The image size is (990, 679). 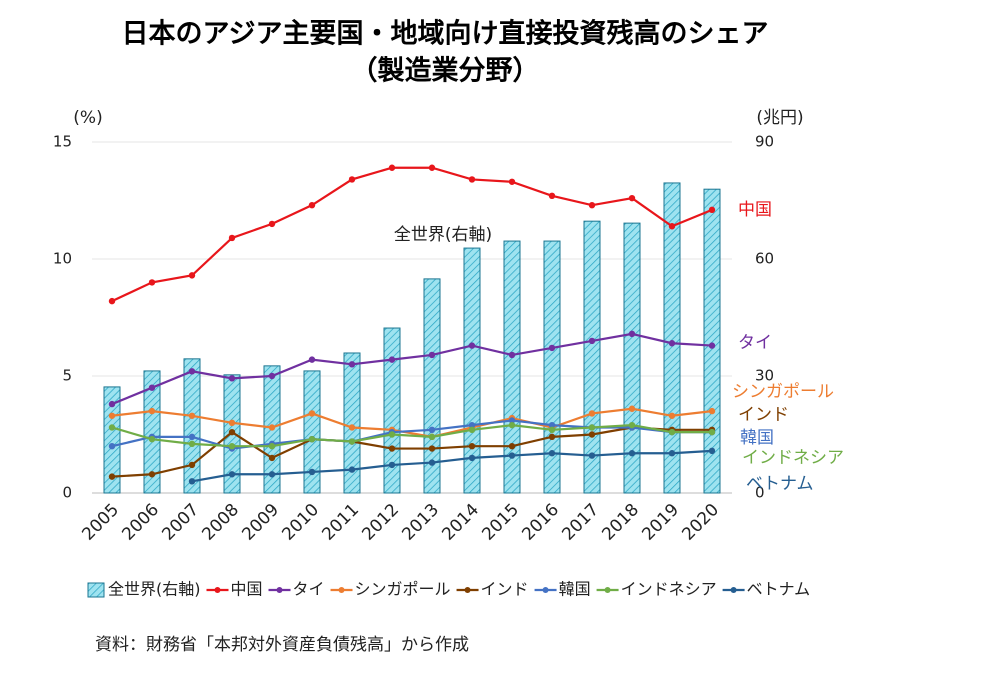 I want to click on series-end-label: インドネシア, so click(x=793, y=458).